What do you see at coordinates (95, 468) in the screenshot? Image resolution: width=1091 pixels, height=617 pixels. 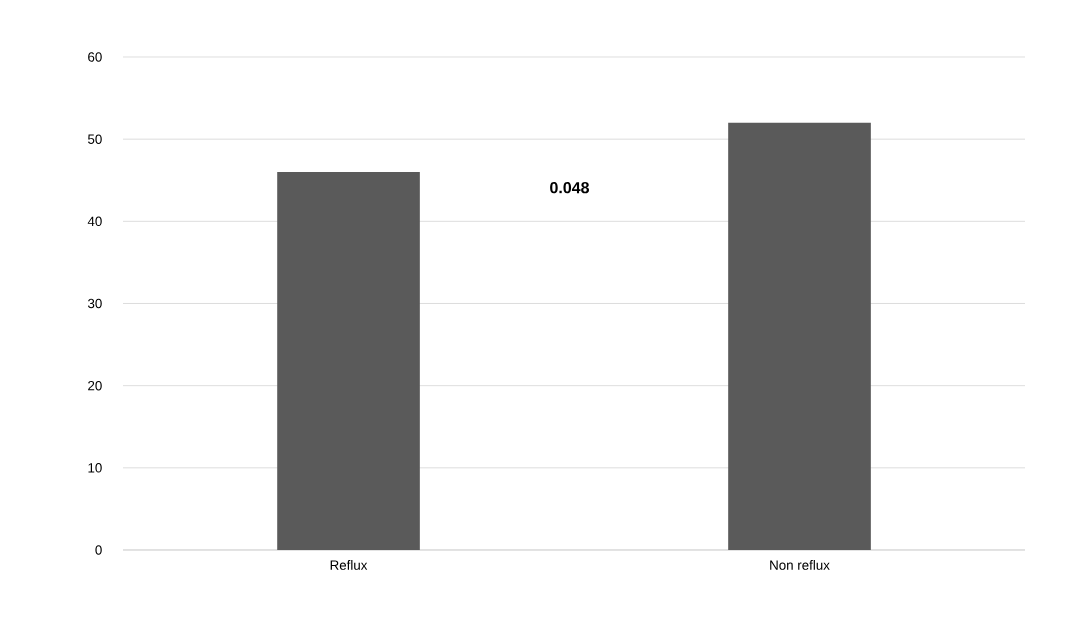 I see `y-tick-label: 10` at bounding box center [95, 468].